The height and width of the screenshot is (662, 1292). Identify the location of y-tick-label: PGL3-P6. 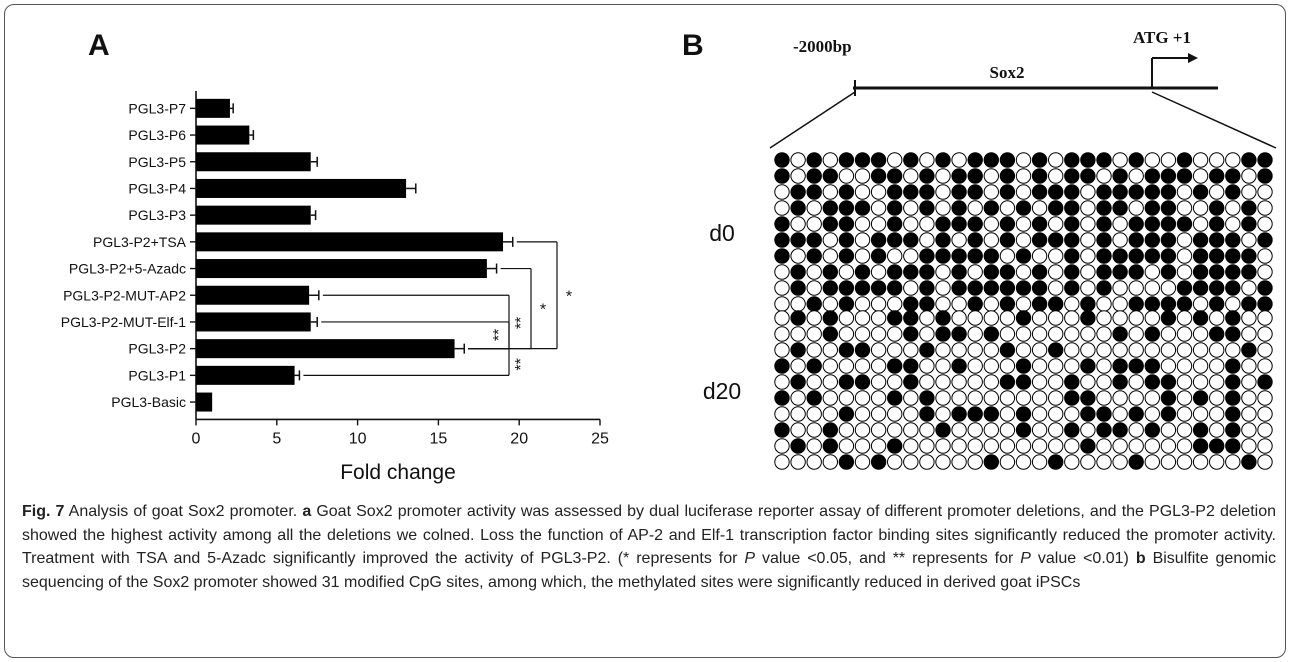
(157, 135).